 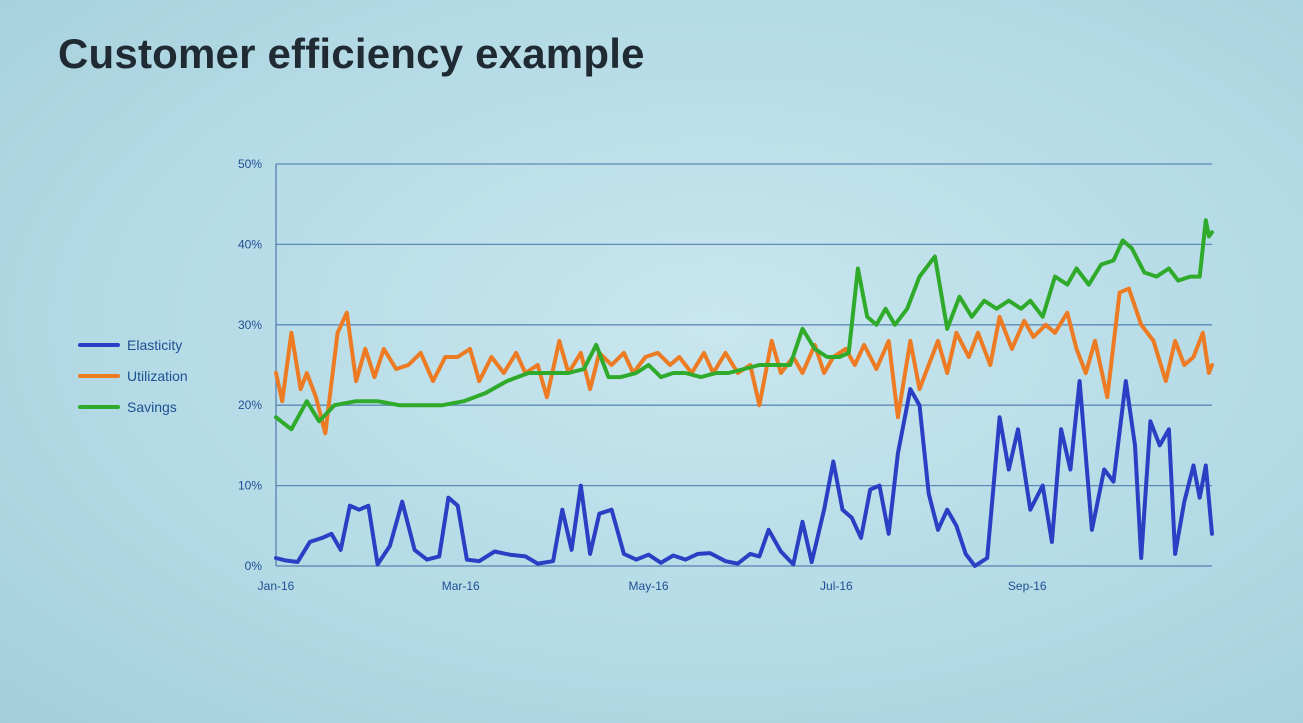 I want to click on x-tick-label: Mar-16, so click(x=461, y=586).